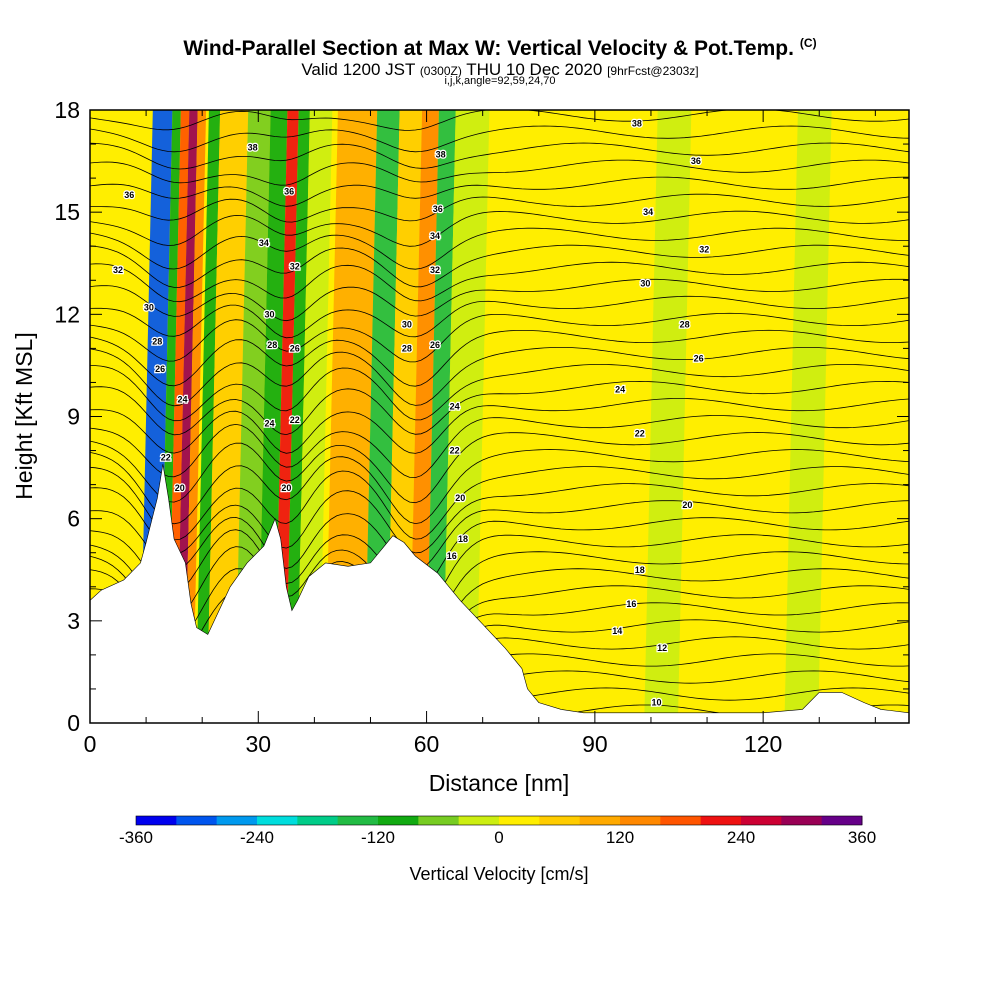 The image size is (1000, 1000). Describe the element at coordinates (24, 415) in the screenshot. I see `y-axis-label: Height [Kft MSL]` at that location.